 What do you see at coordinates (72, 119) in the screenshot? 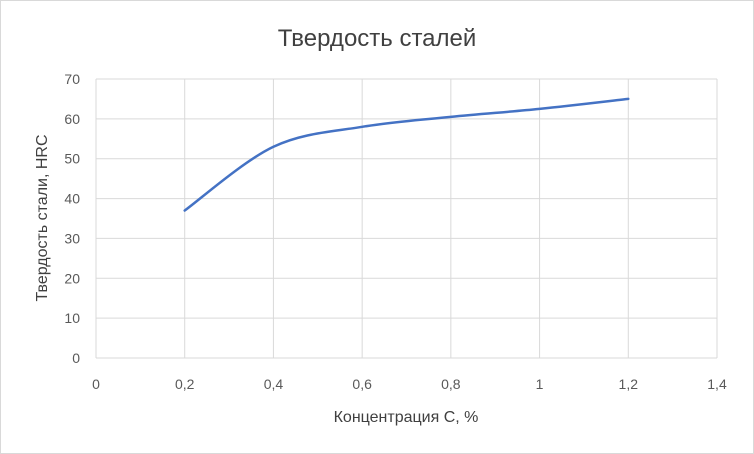
I see `y-tick-label: 60` at bounding box center [72, 119].